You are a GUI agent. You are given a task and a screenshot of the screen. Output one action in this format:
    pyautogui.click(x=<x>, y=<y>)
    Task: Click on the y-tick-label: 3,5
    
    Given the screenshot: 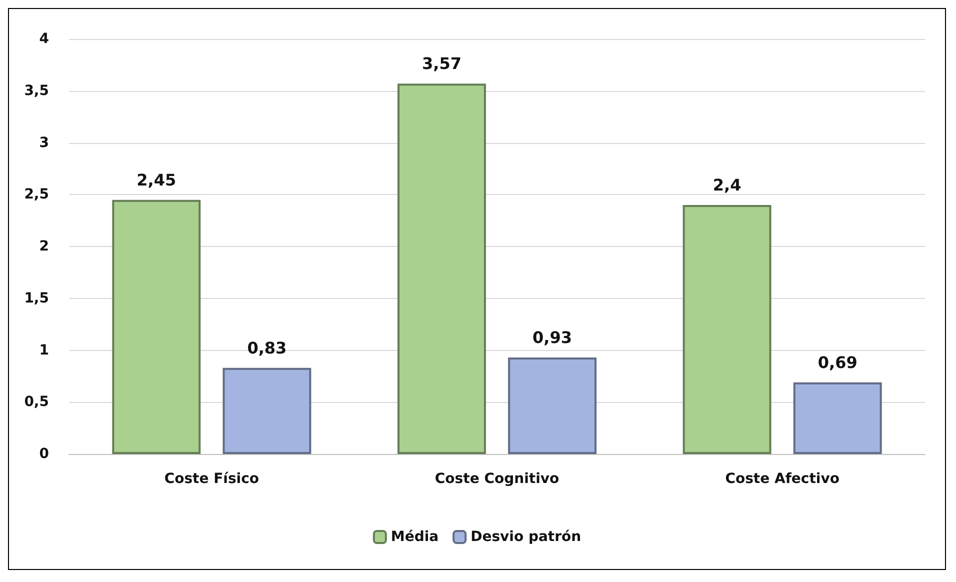 What is the action you would take?
    pyautogui.click(x=36, y=90)
    